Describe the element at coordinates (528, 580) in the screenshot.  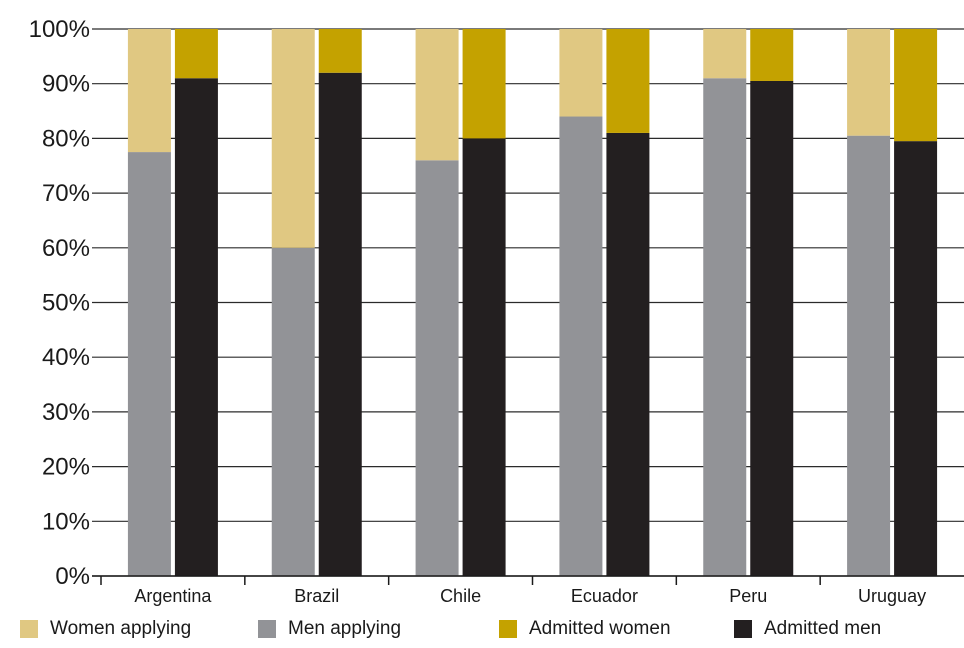
I see `x-axis` at that location.